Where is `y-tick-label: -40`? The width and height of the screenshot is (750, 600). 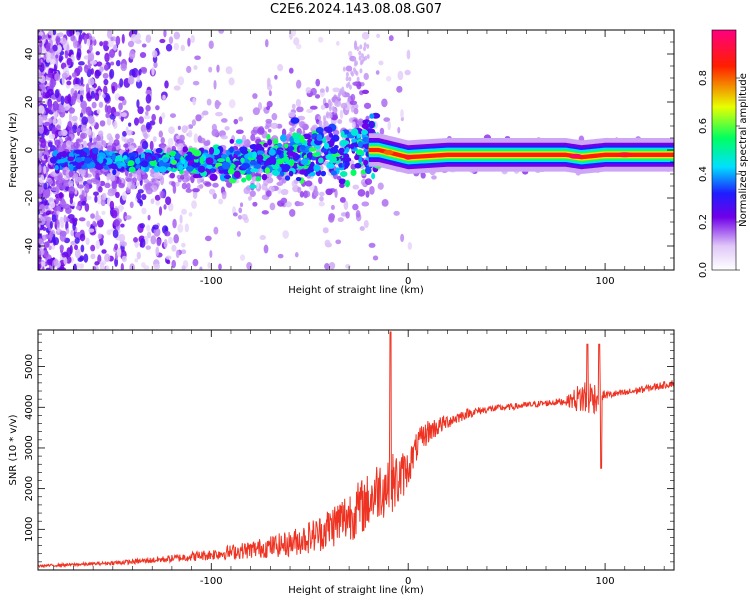 y-tick-label: -40 is located at coordinates (29, 246).